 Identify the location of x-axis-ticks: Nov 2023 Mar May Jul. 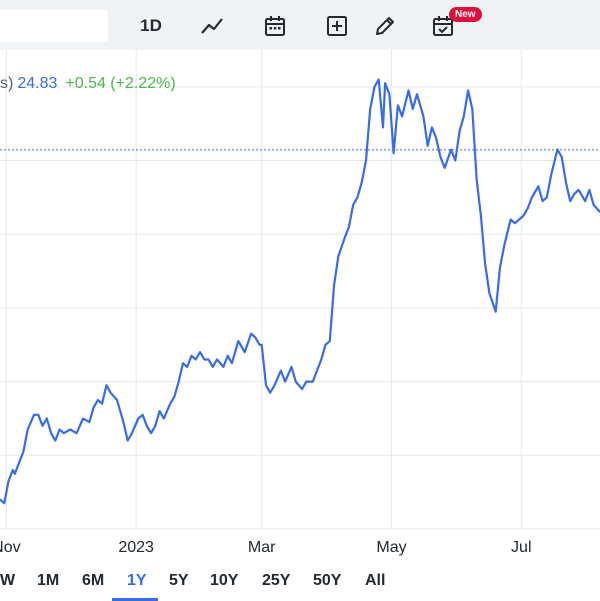
(266, 547).